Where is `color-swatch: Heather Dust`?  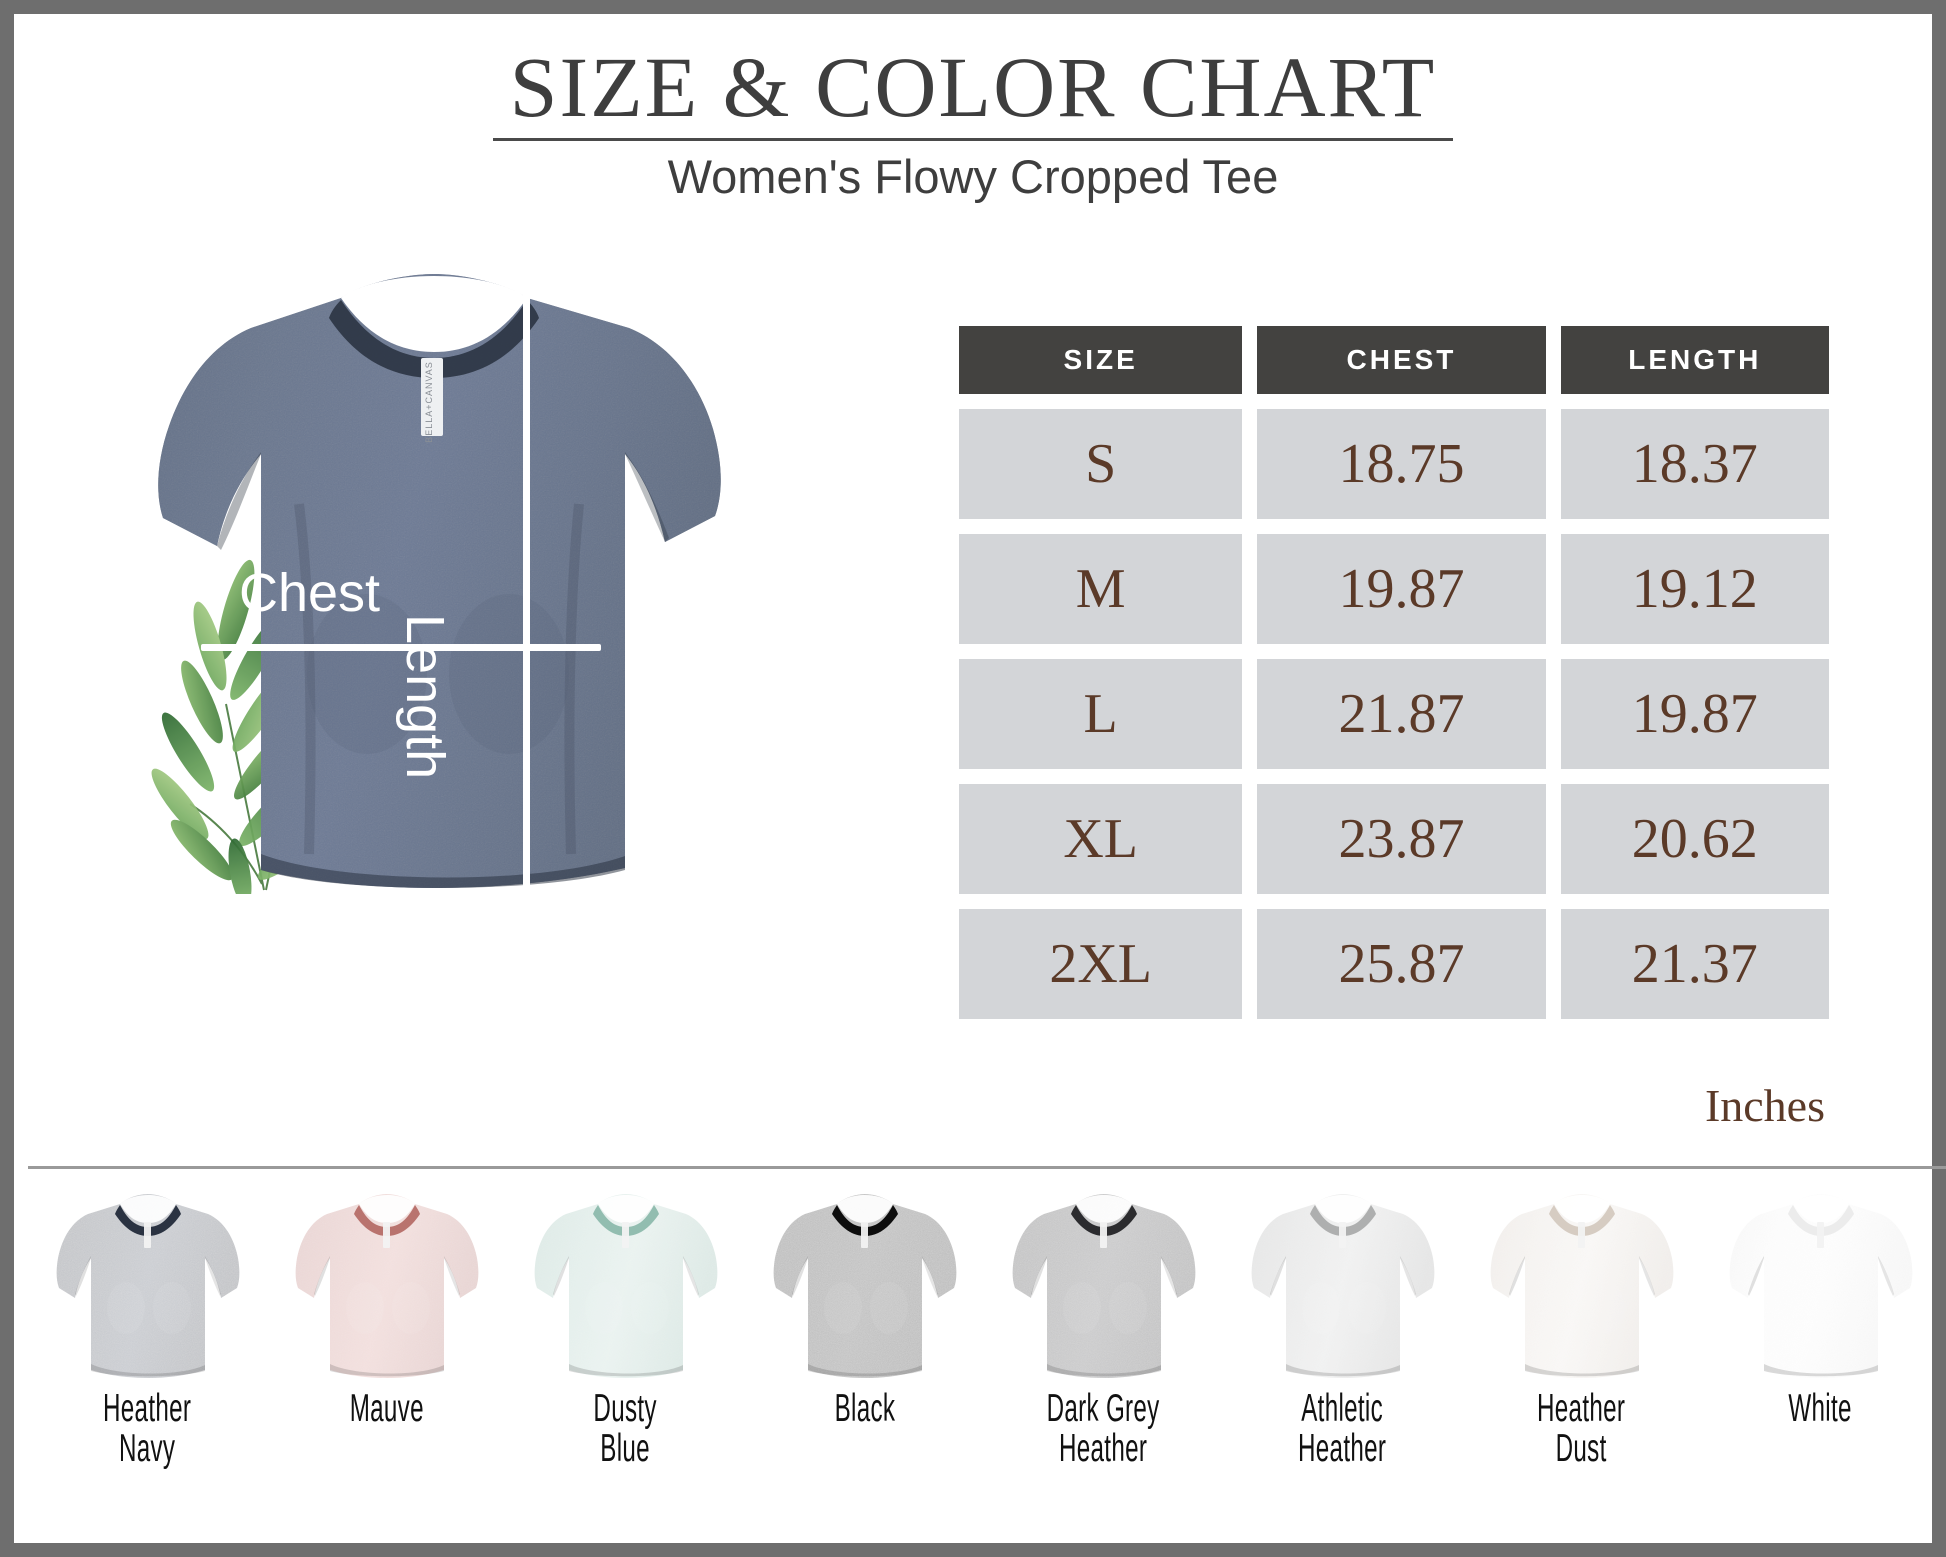
color-swatch: Heather Dust is located at coordinates (1581, 1325).